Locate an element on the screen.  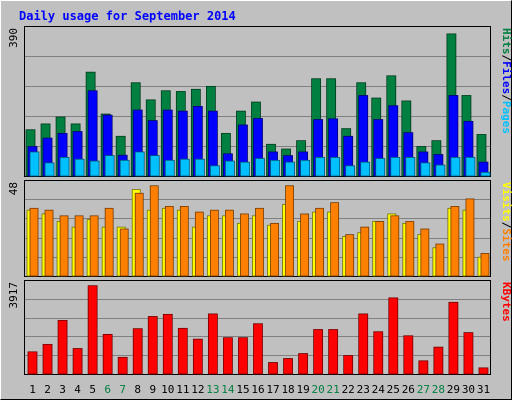
x-tick-label-day-17: 17 is located at coordinates (272, 389).